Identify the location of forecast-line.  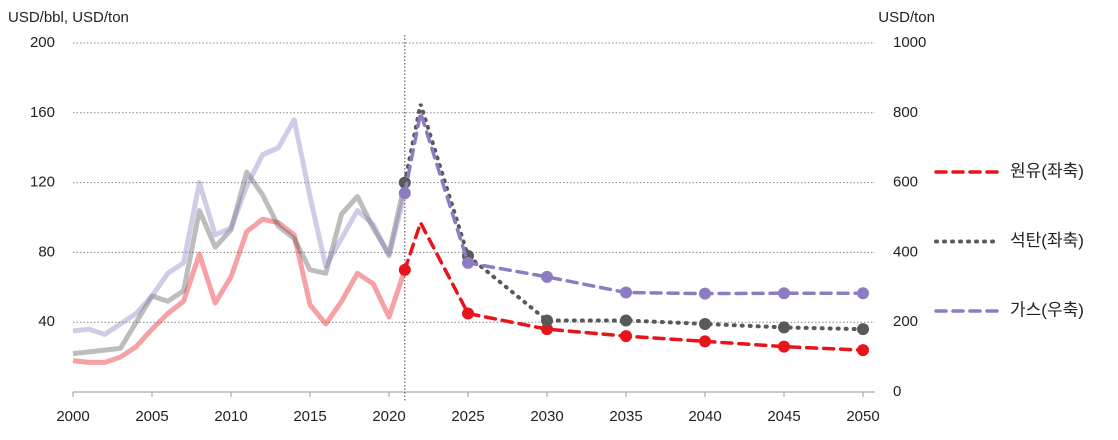
(634, 285).